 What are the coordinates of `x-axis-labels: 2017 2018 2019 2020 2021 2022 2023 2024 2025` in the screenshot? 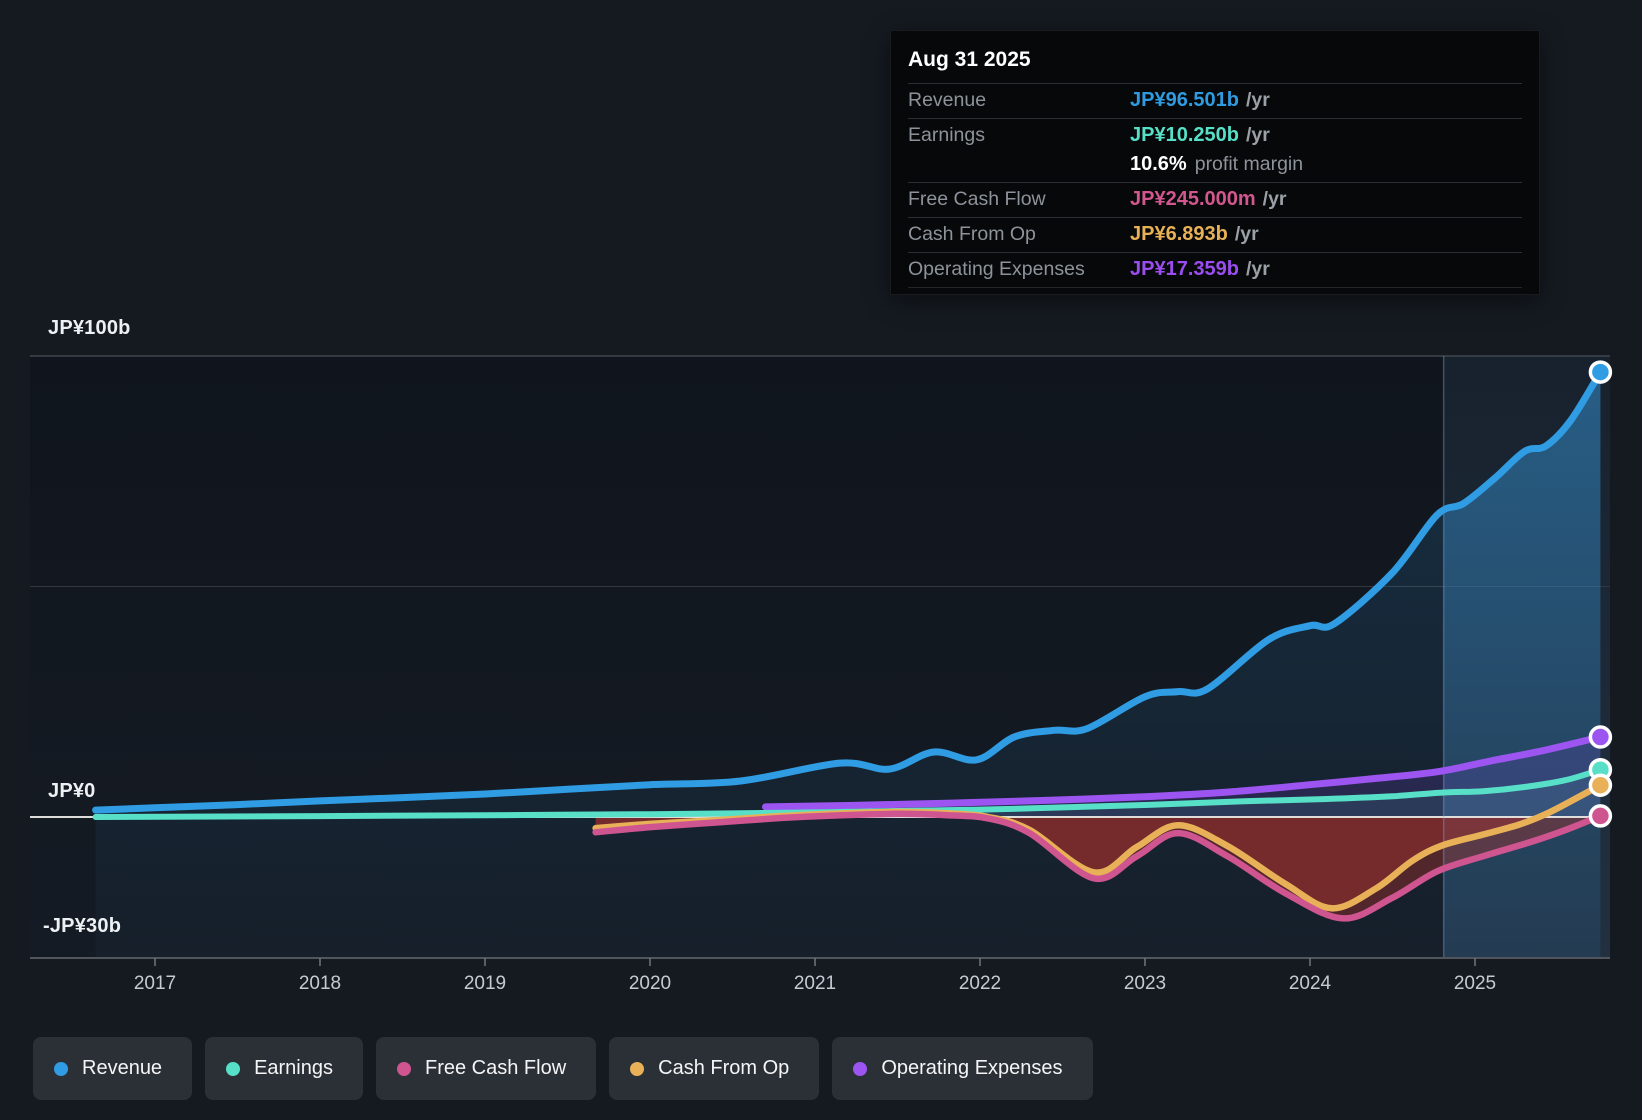 It's located at (821, 986).